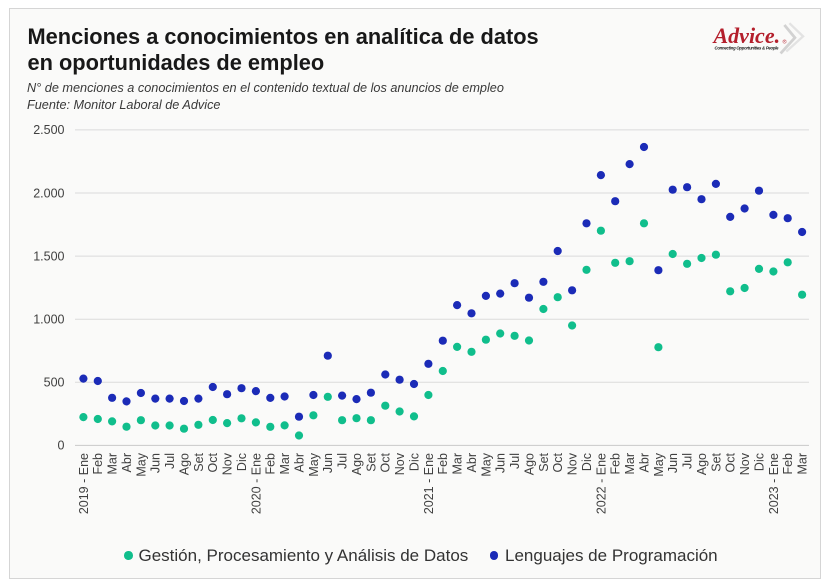 The height and width of the screenshot is (588, 830). I want to click on svg-text:Connecting Opportunities & Peo: Connecting Opportunities & People, so click(747, 47).